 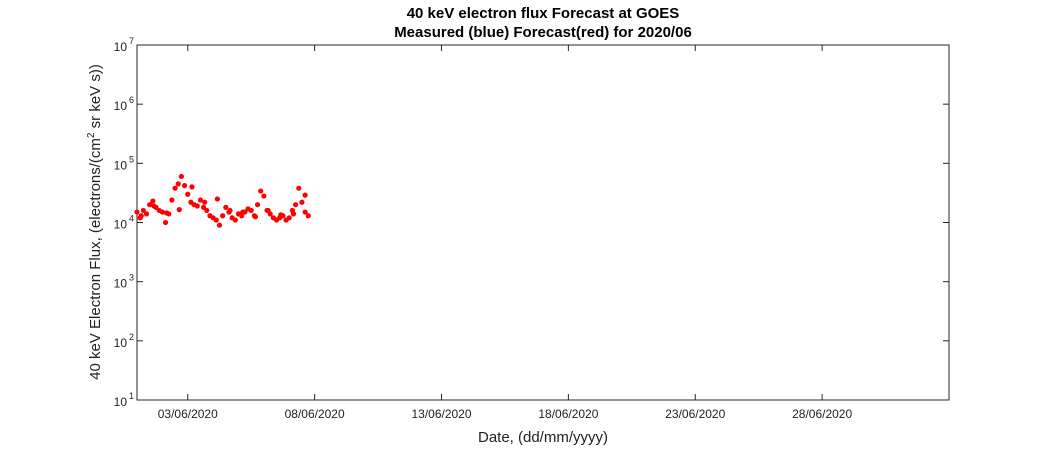 What do you see at coordinates (131, 100) in the screenshot?
I see `y-tick-exponent: 6` at bounding box center [131, 100].